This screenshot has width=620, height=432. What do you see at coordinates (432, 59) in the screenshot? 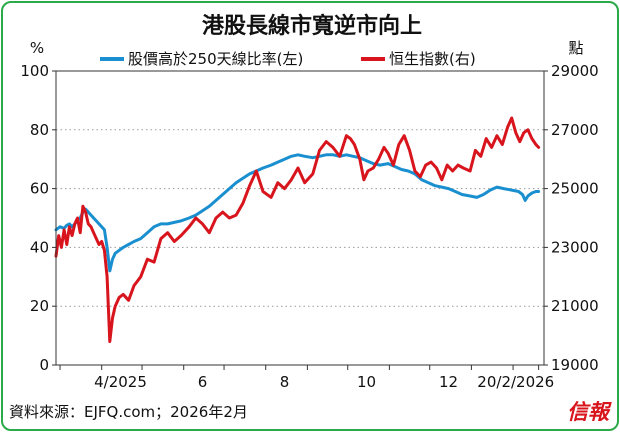
I see `legend-hsi-label: 恒生指數(右)` at bounding box center [432, 59].